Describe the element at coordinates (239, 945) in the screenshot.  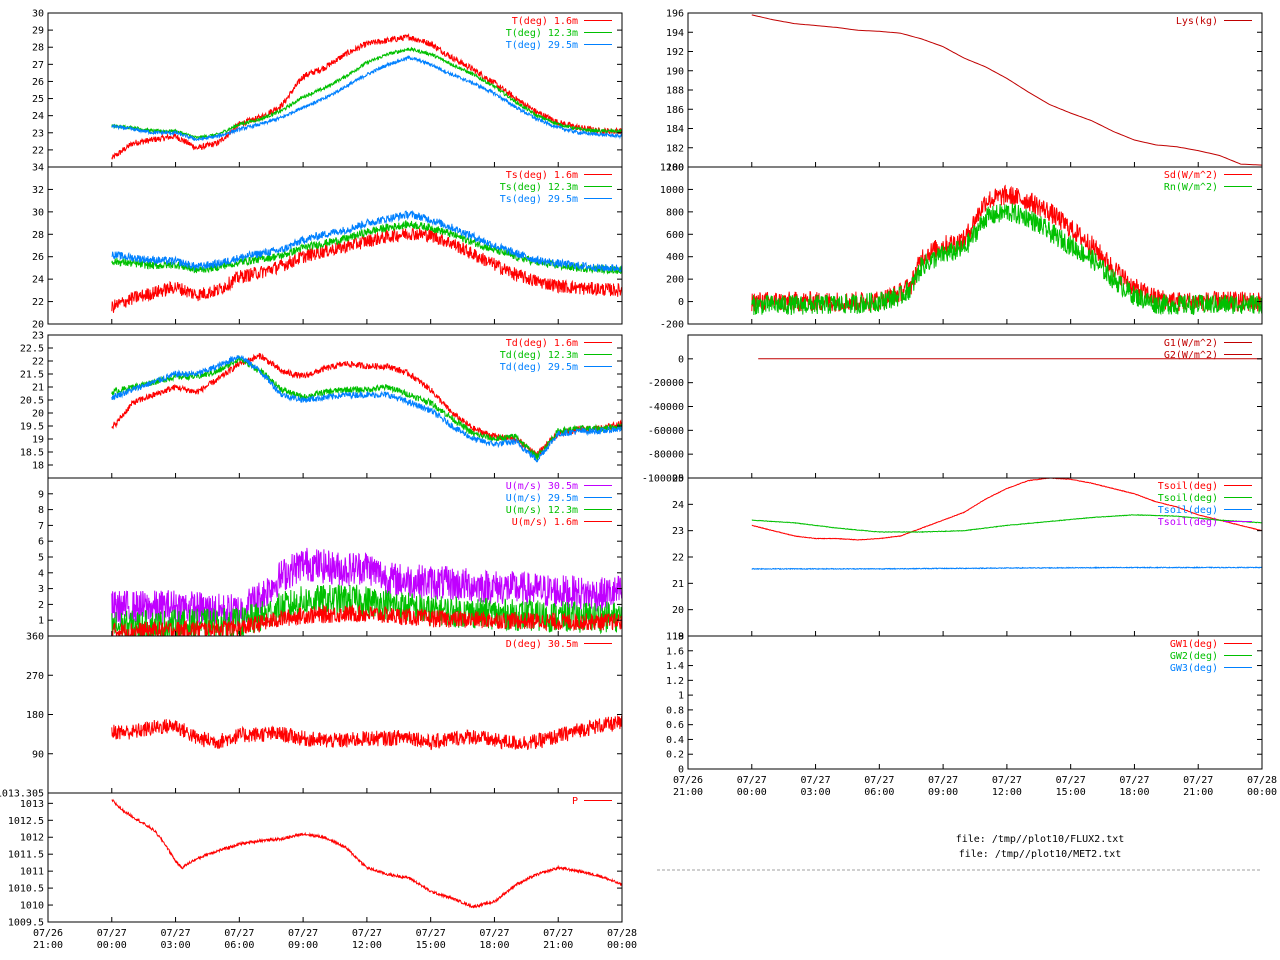
I see `pressure-xtick-time-3: 06:00` at that location.